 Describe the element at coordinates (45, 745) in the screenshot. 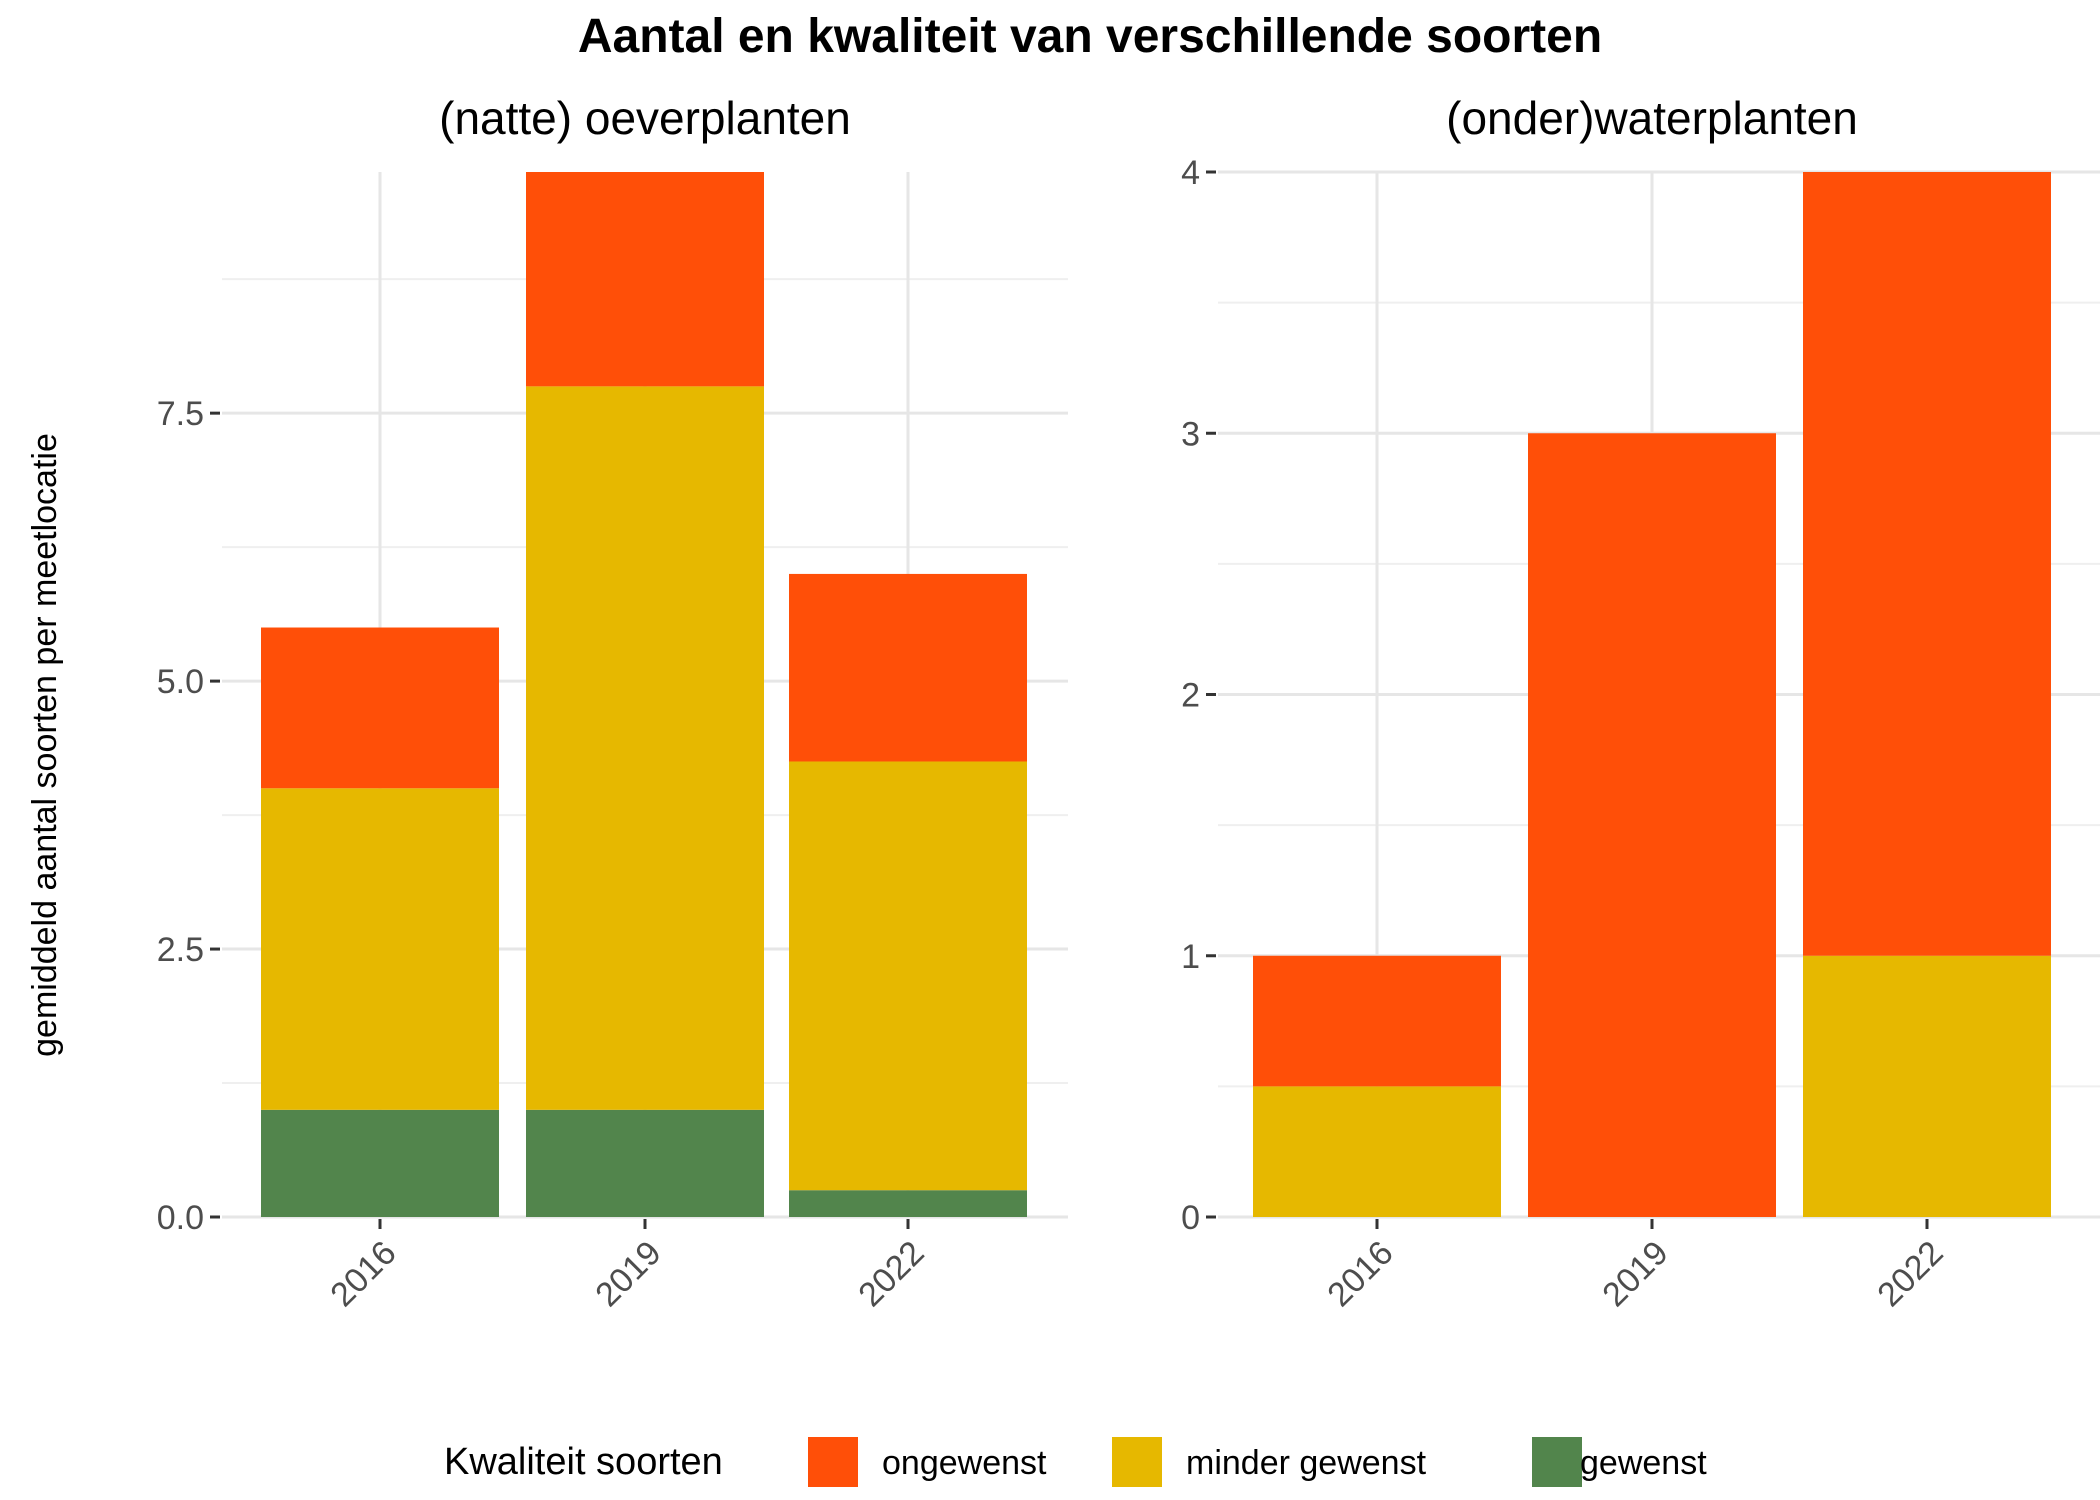

I see `y-axis-label: gemiddeld aantal soorten per meetlocatie` at that location.